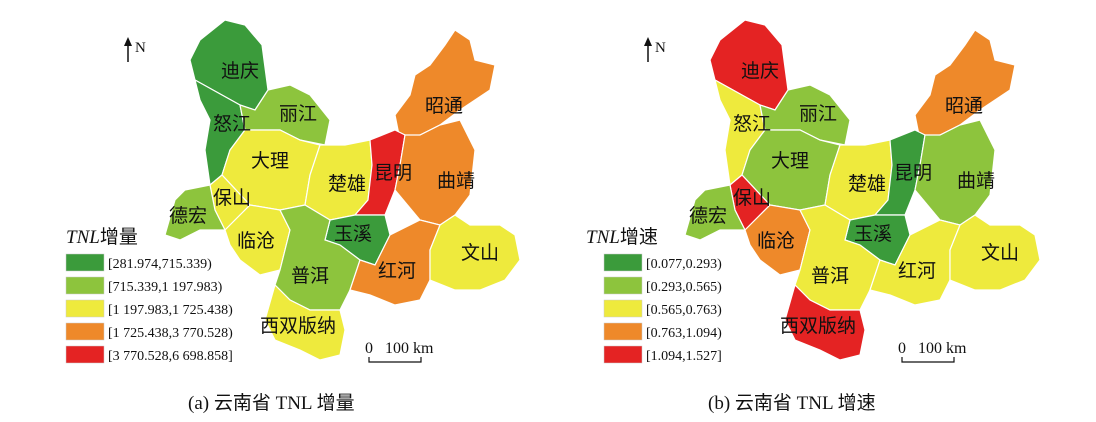  I want to click on legend-title: TNL增量, so click(102, 237).